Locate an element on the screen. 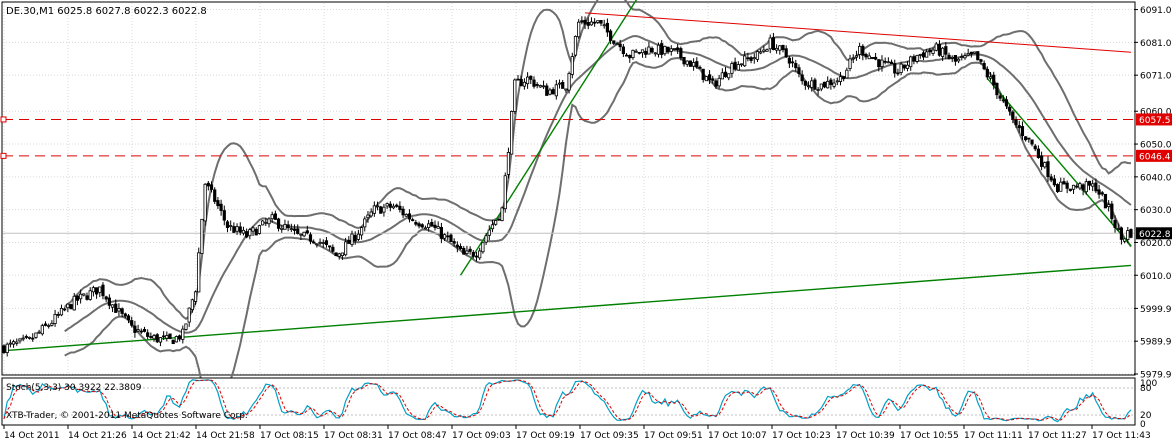 The width and height of the screenshot is (1173, 442). time-tick-label: 17 Oct 10:55 is located at coordinates (929, 436).